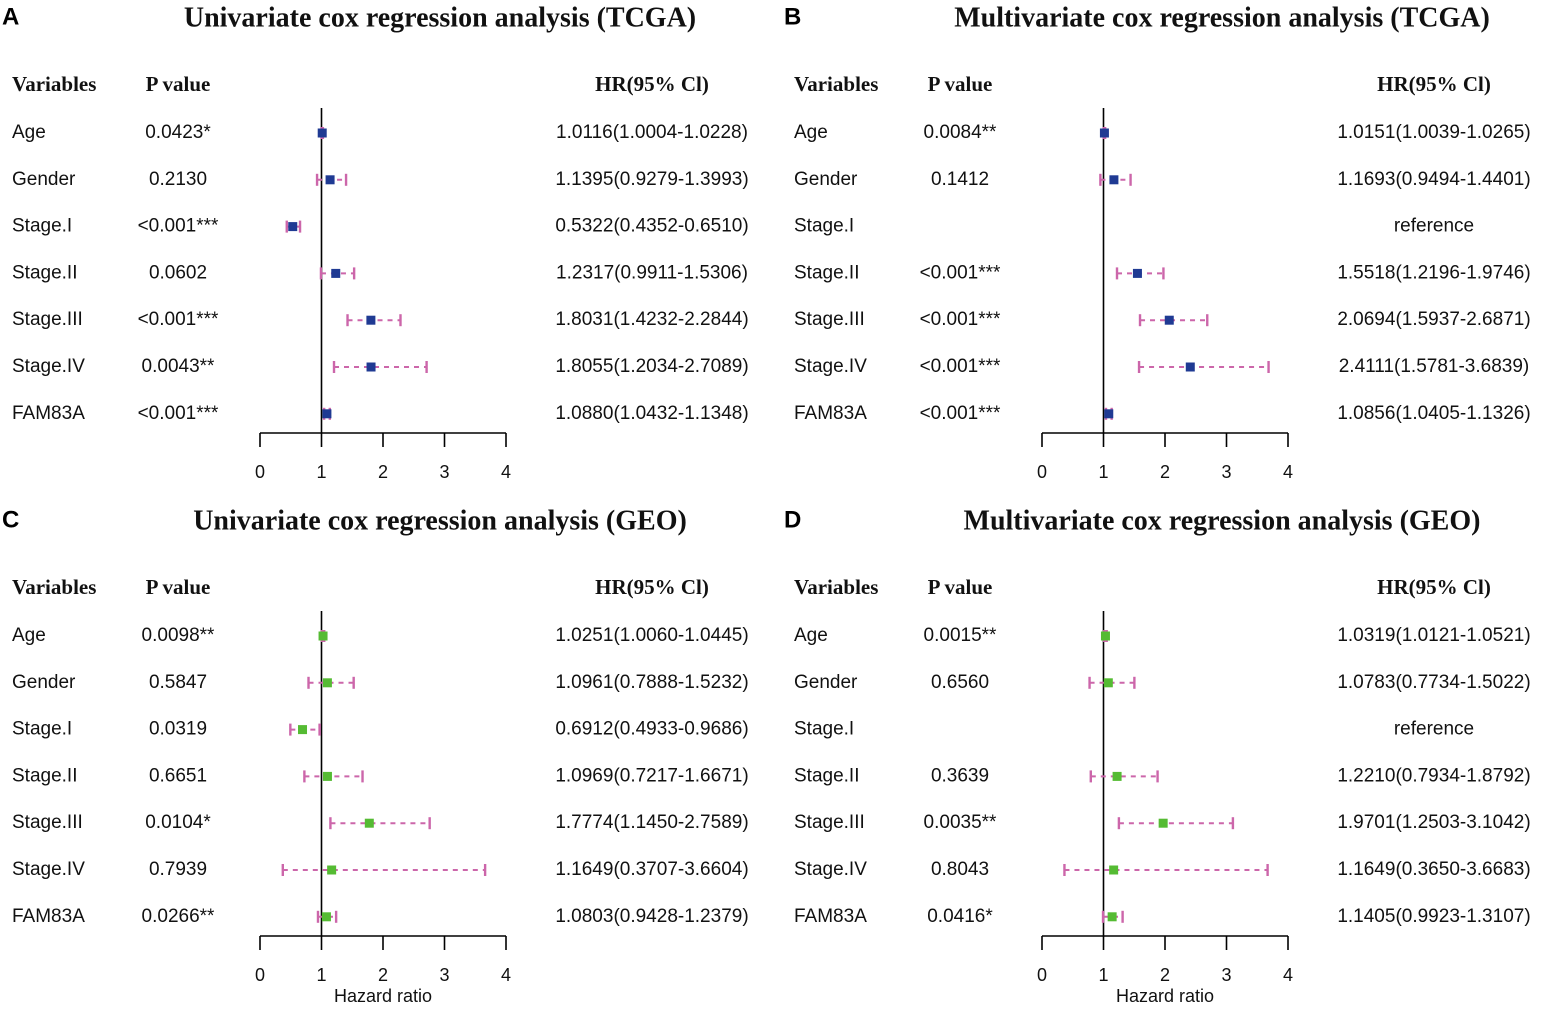 This screenshot has height=1009, width=1545. I want to click on row-hr-text: 1.0783(0.7734-1.5022), so click(1433, 682).